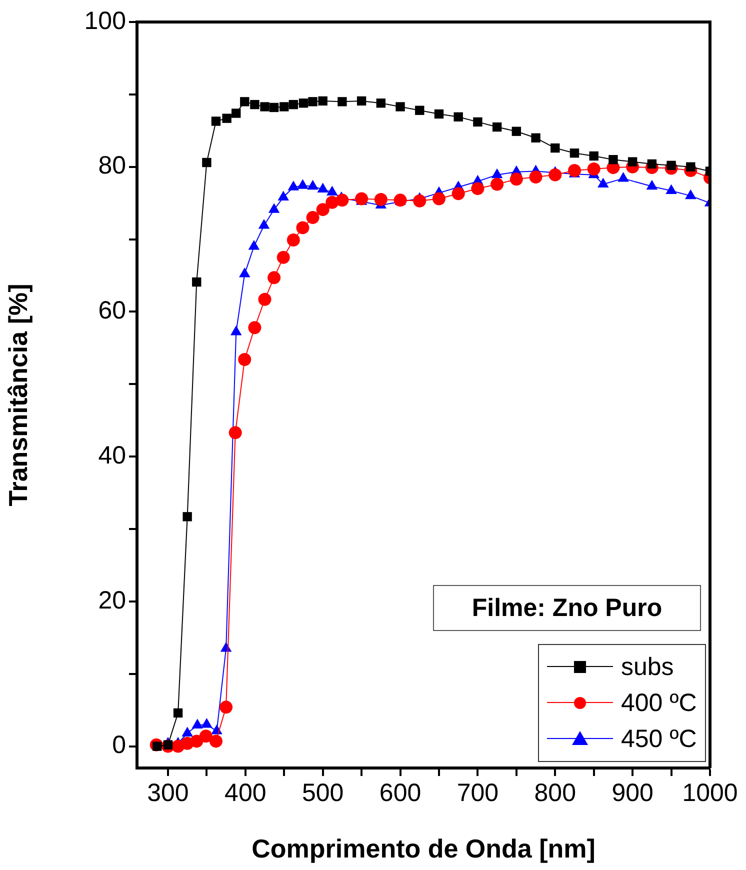 This screenshot has width=746, height=870. Describe the element at coordinates (112, 455) in the screenshot. I see `y-tick-label: 40` at that location.